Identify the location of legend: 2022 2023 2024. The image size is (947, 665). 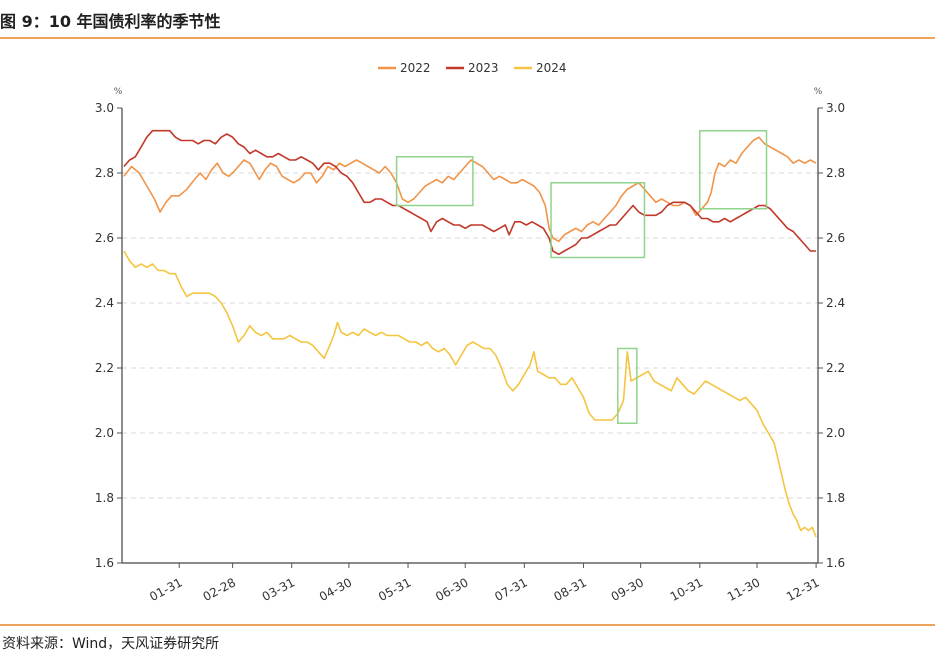
(472, 68).